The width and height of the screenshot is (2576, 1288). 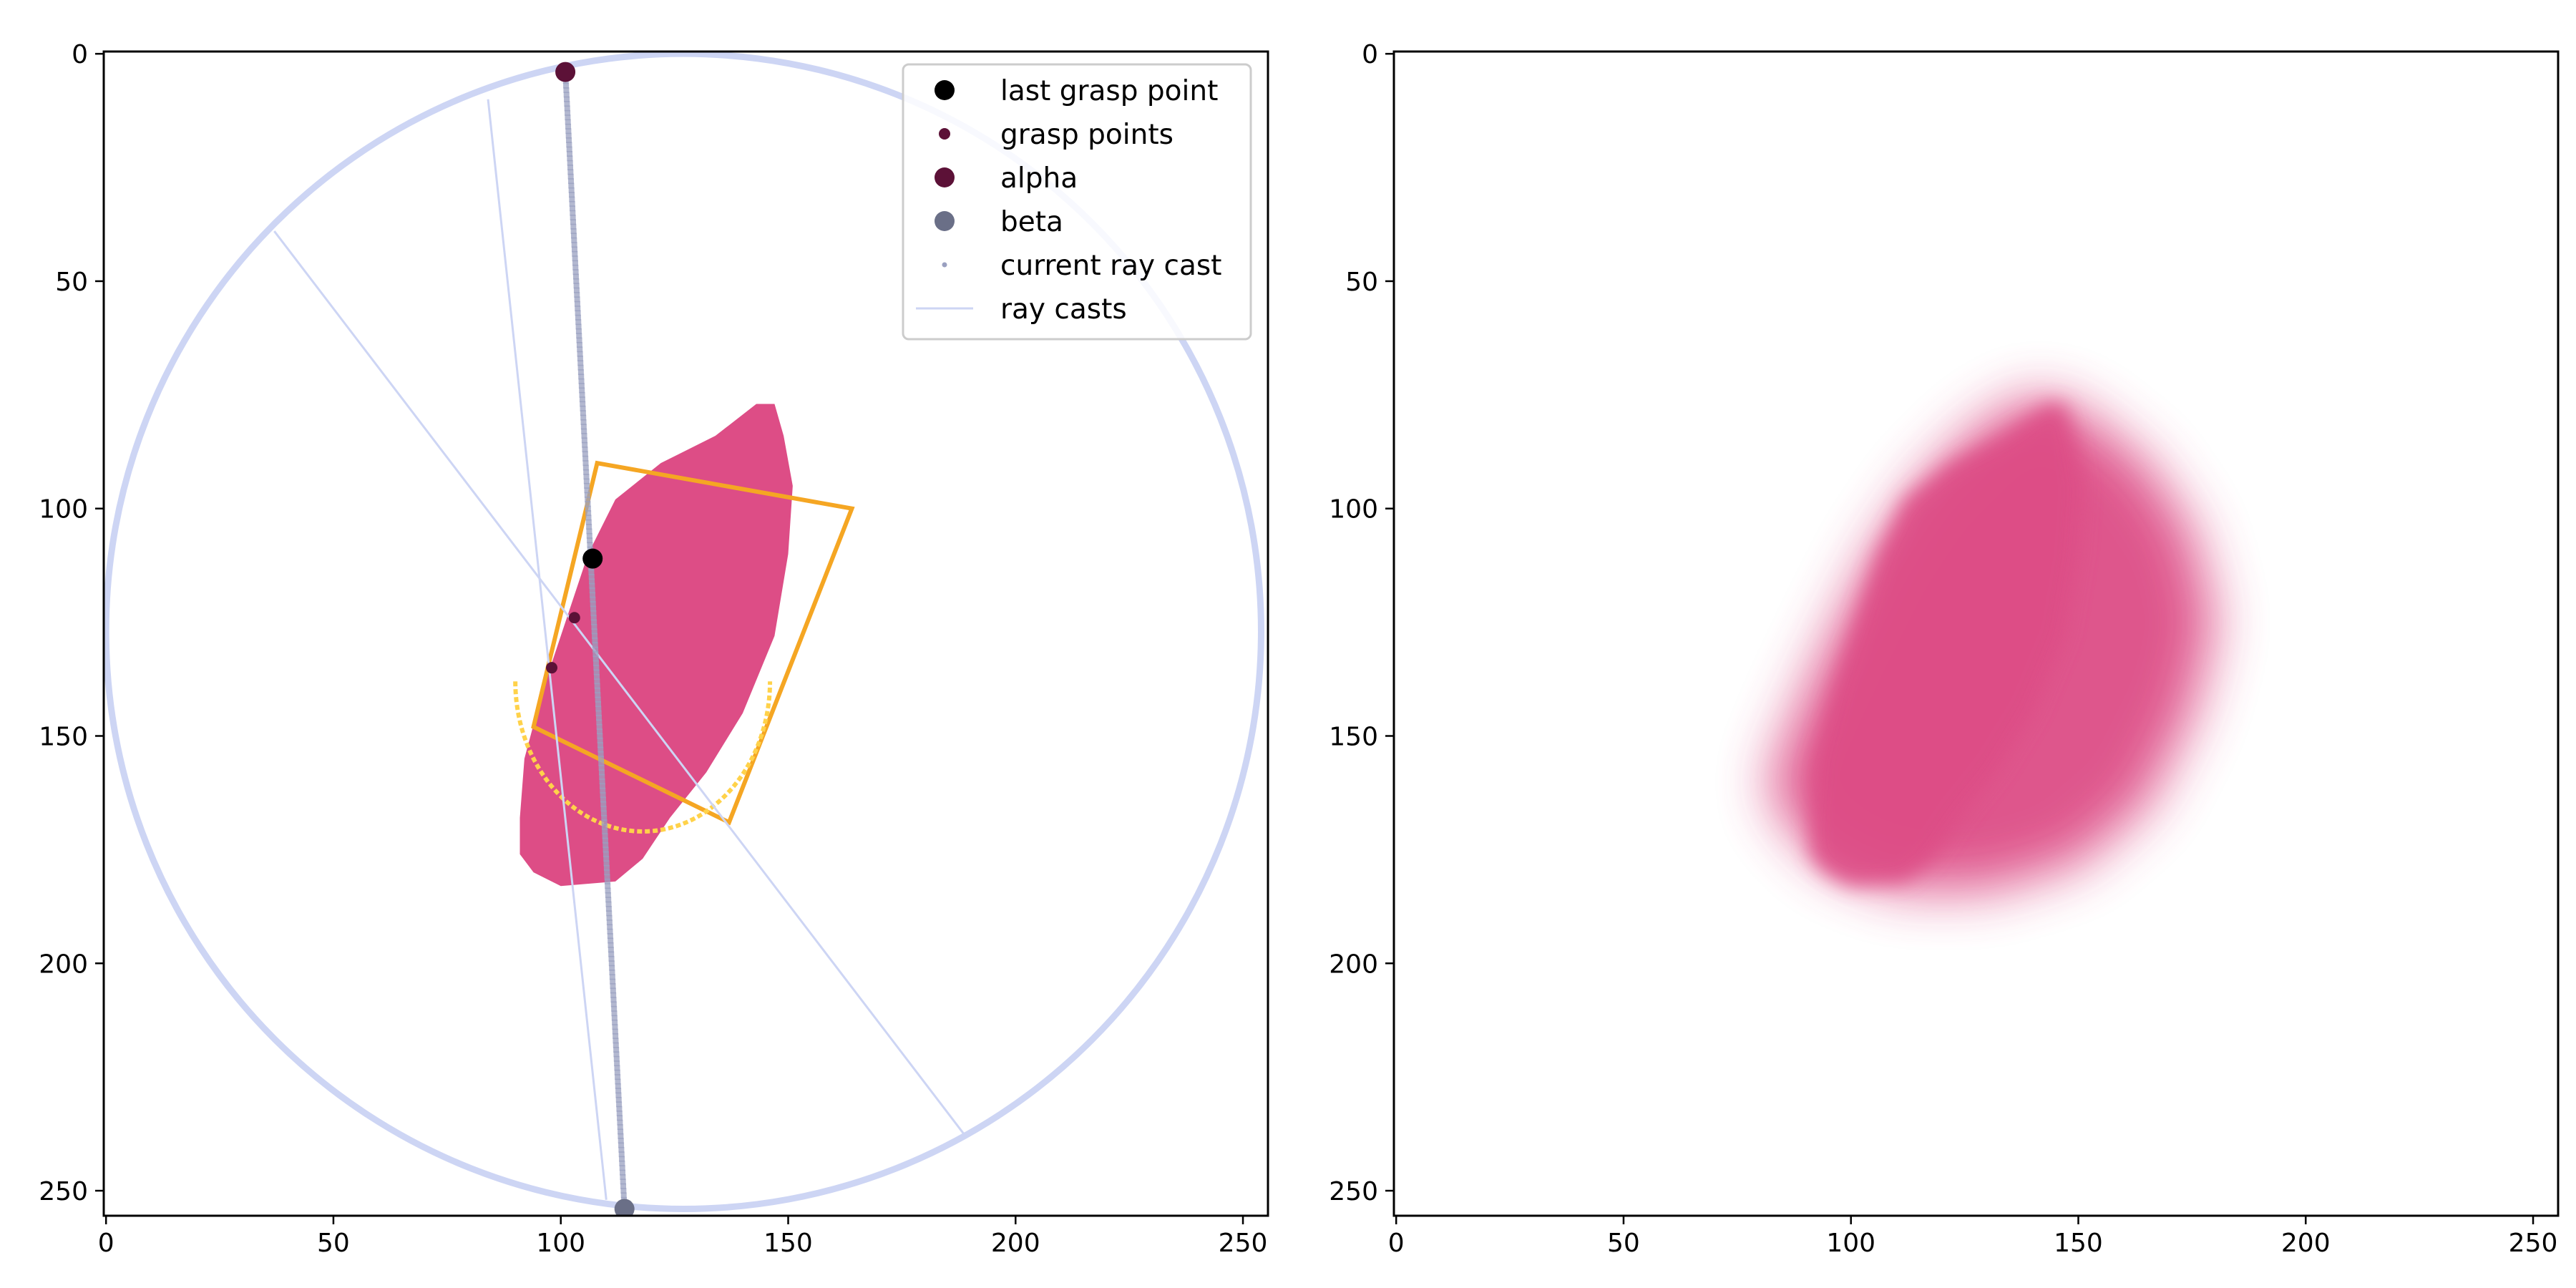 I want to click on blurred-object-mask, so click(x=1992, y=642).